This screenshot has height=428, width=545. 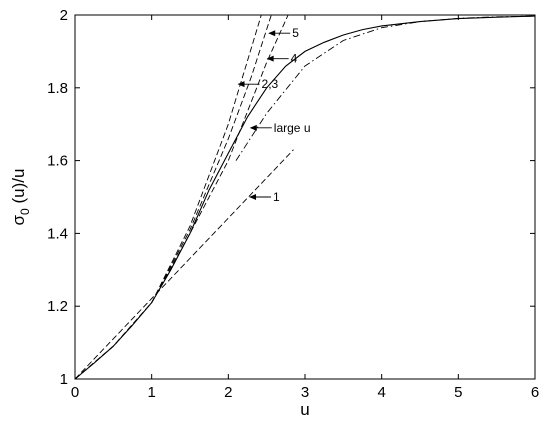 What do you see at coordinates (57, 161) in the screenshot?
I see `y-tick-label: 1.6` at bounding box center [57, 161].